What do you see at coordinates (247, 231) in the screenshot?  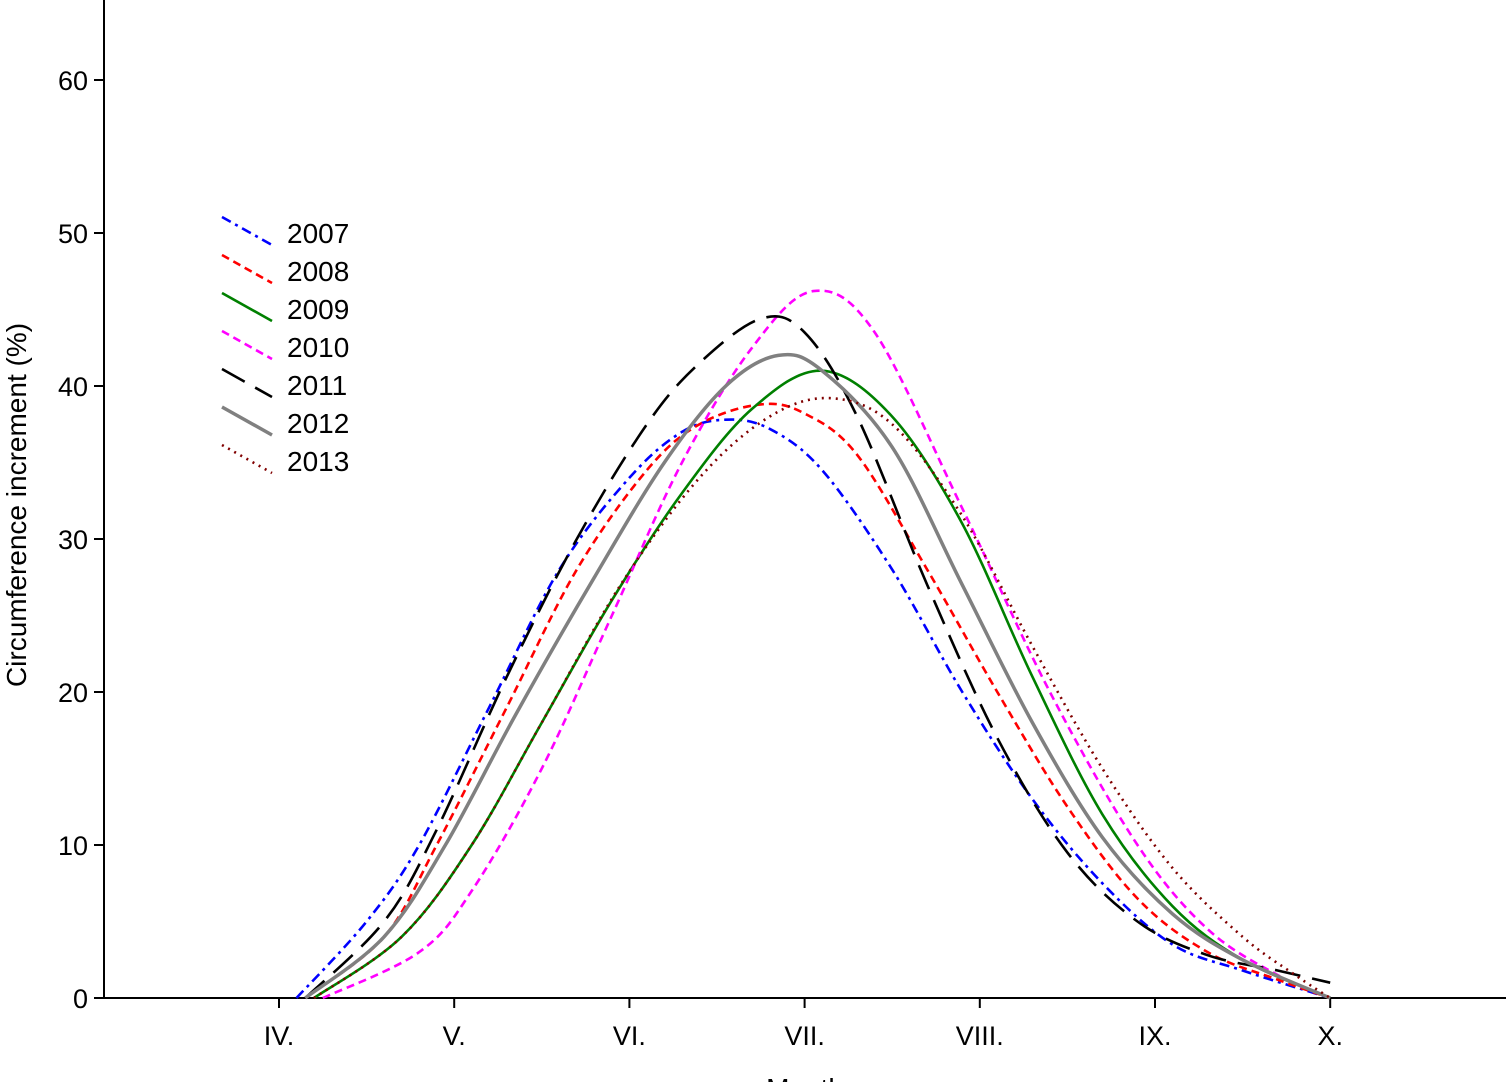 I see `legend-swatch-2007` at bounding box center [247, 231].